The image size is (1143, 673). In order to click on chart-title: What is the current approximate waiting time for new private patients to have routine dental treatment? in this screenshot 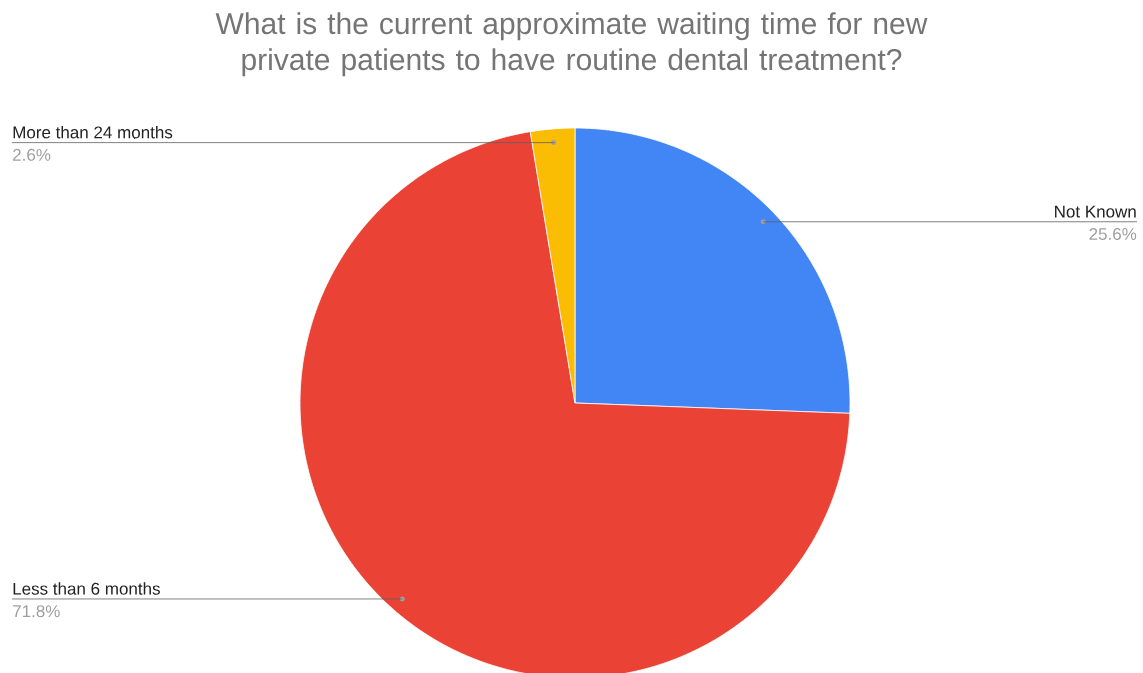, I will do `click(571, 44)`.